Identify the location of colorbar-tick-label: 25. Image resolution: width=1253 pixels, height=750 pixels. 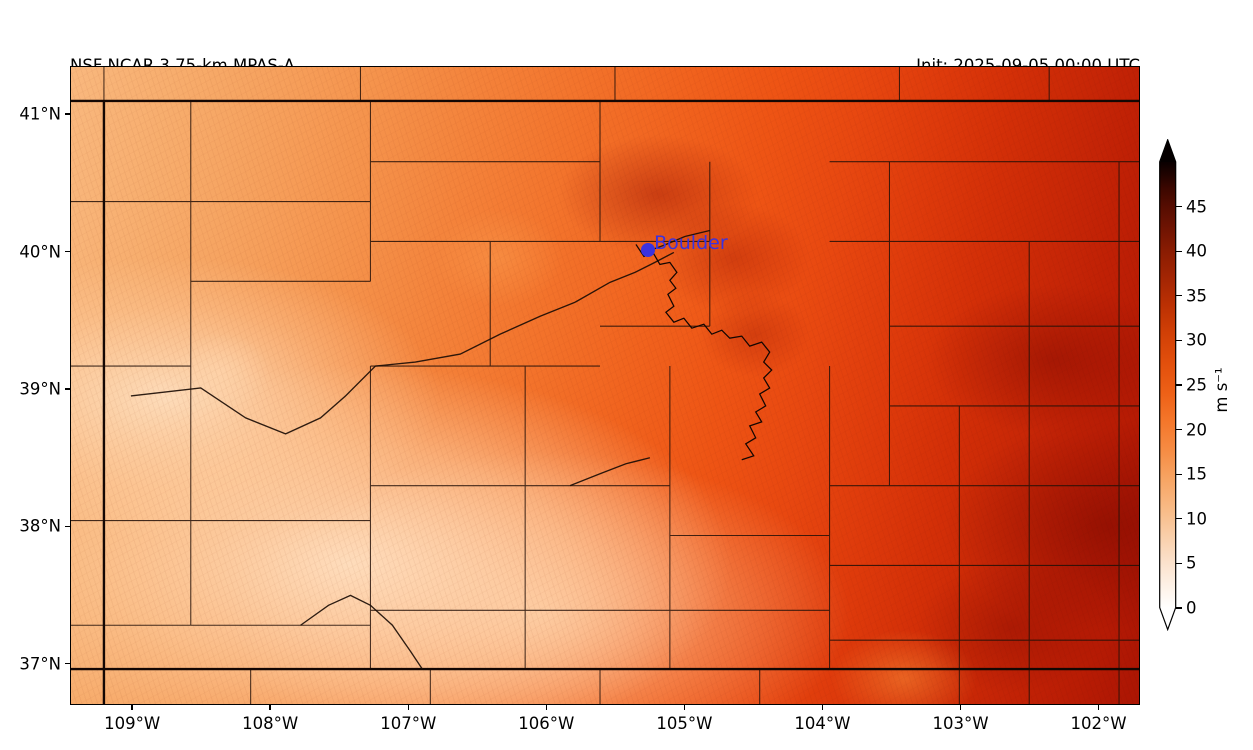
(1196, 385).